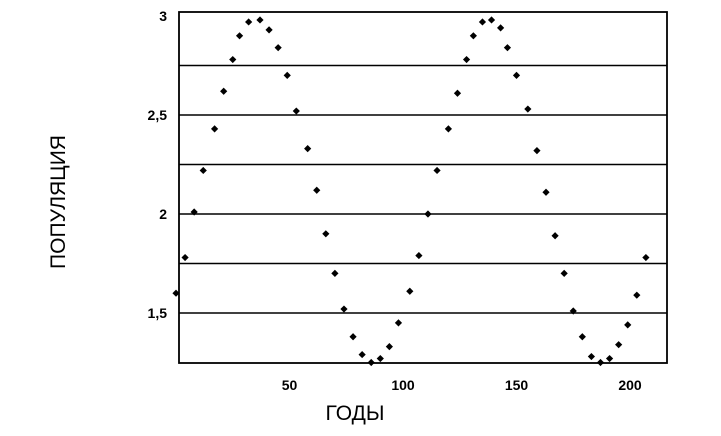 Image resolution: width=721 pixels, height=436 pixels. What do you see at coordinates (58, 202) in the screenshot?
I see `y-axis-title: ПОПУЛЯЦИЯ` at bounding box center [58, 202].